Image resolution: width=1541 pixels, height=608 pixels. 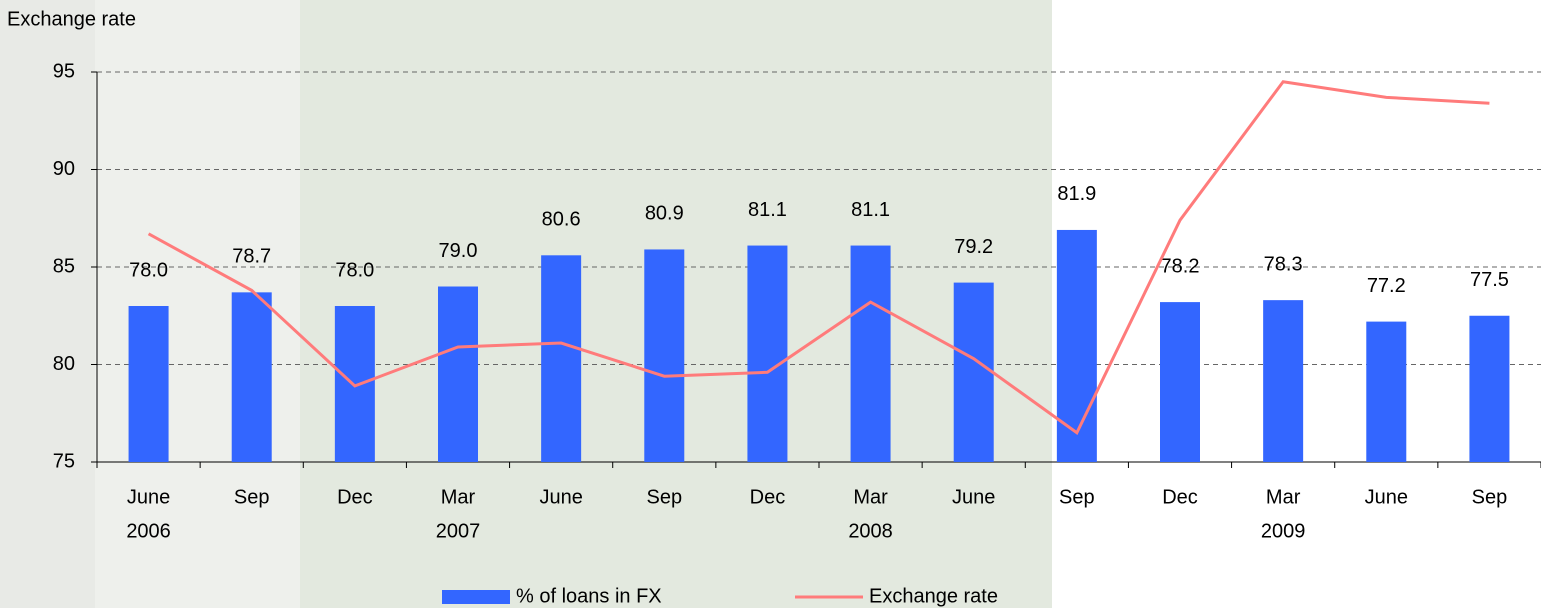 I want to click on data-label: 80.9, so click(x=664, y=214).